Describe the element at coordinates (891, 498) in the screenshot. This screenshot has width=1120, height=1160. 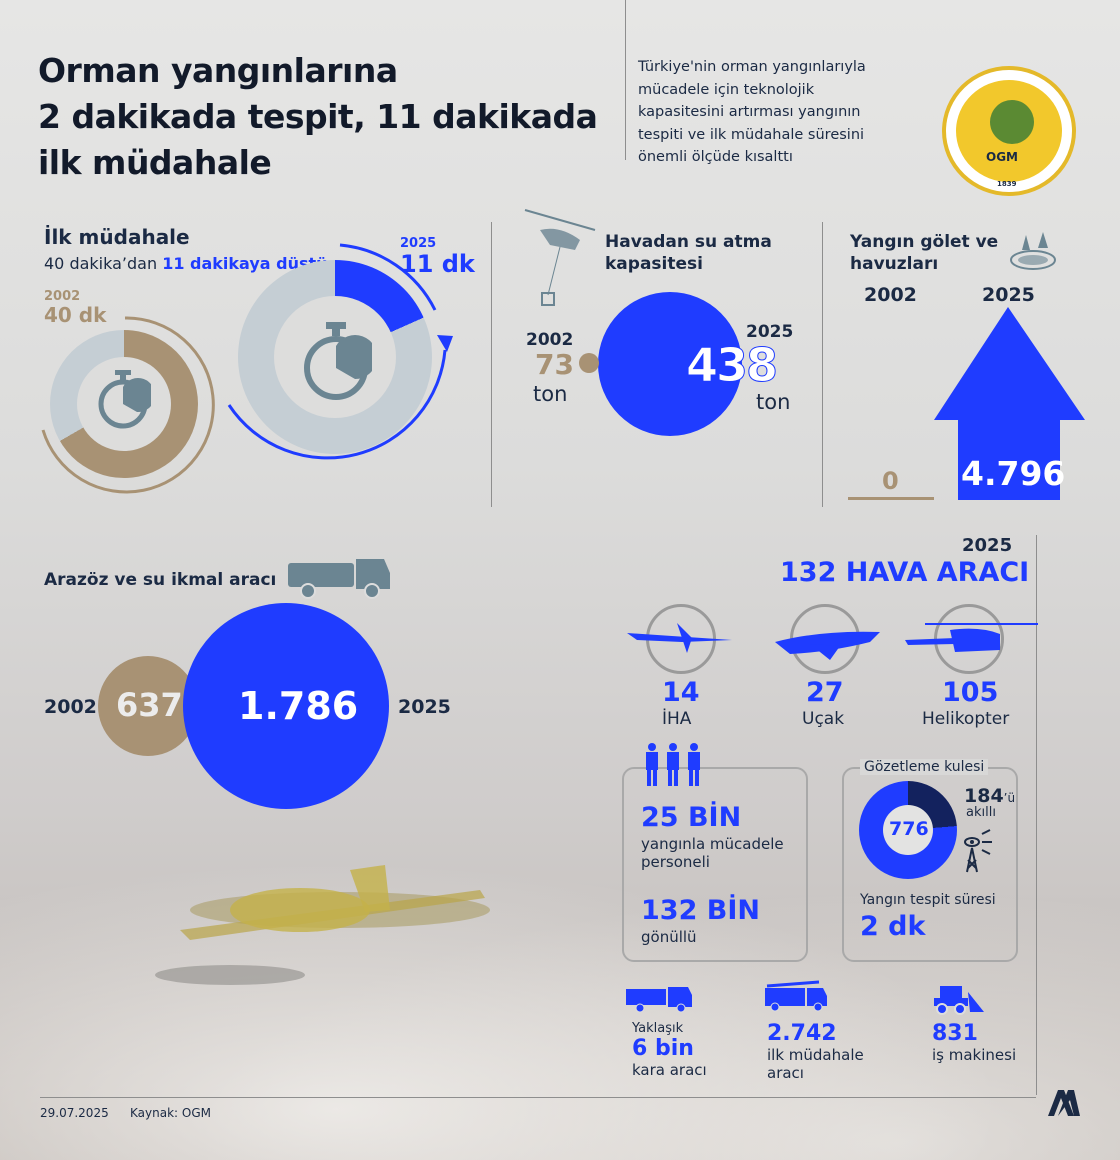
I see `baseline-2002` at that location.